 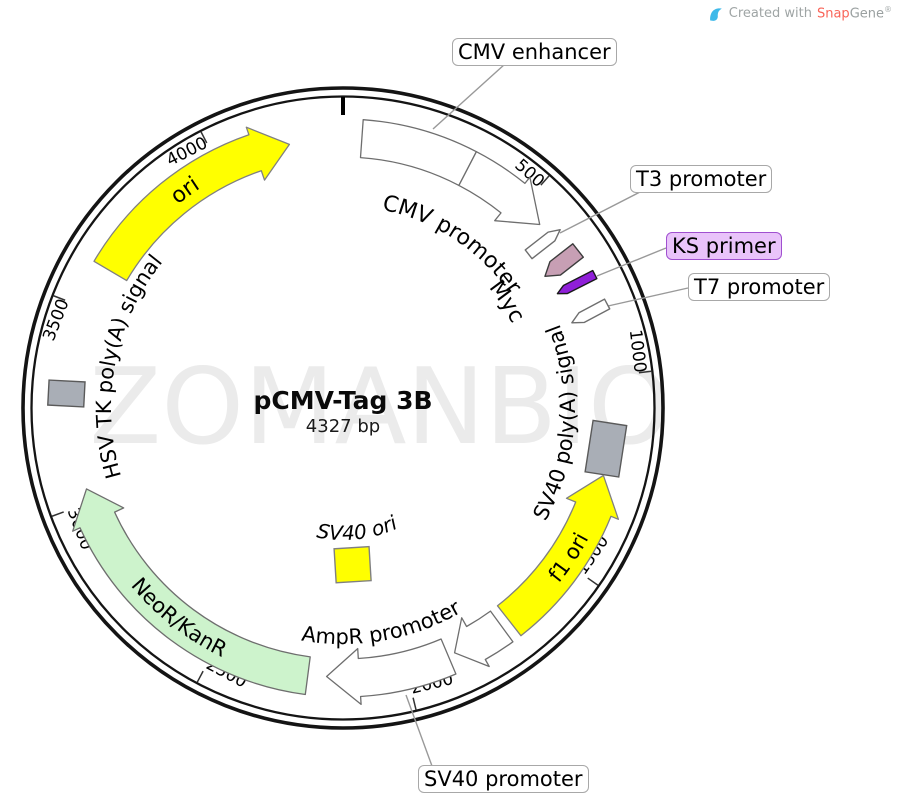 I want to click on callout-ks-primer: KS primer, so click(x=724, y=246).